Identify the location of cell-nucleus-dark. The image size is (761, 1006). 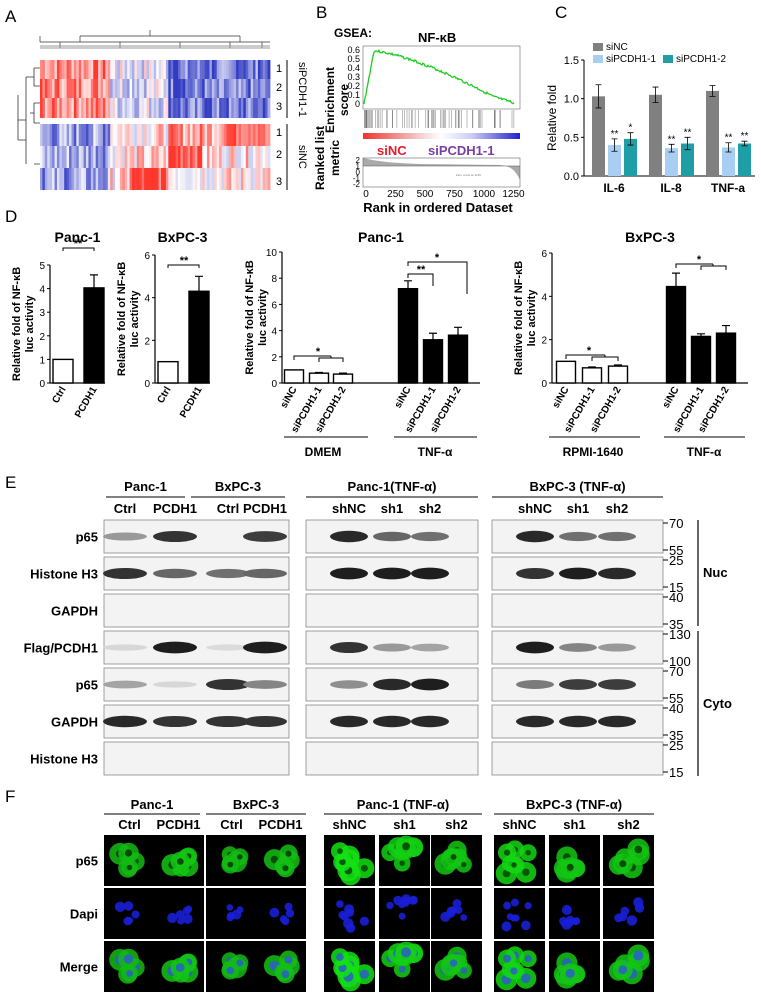
(528, 853).